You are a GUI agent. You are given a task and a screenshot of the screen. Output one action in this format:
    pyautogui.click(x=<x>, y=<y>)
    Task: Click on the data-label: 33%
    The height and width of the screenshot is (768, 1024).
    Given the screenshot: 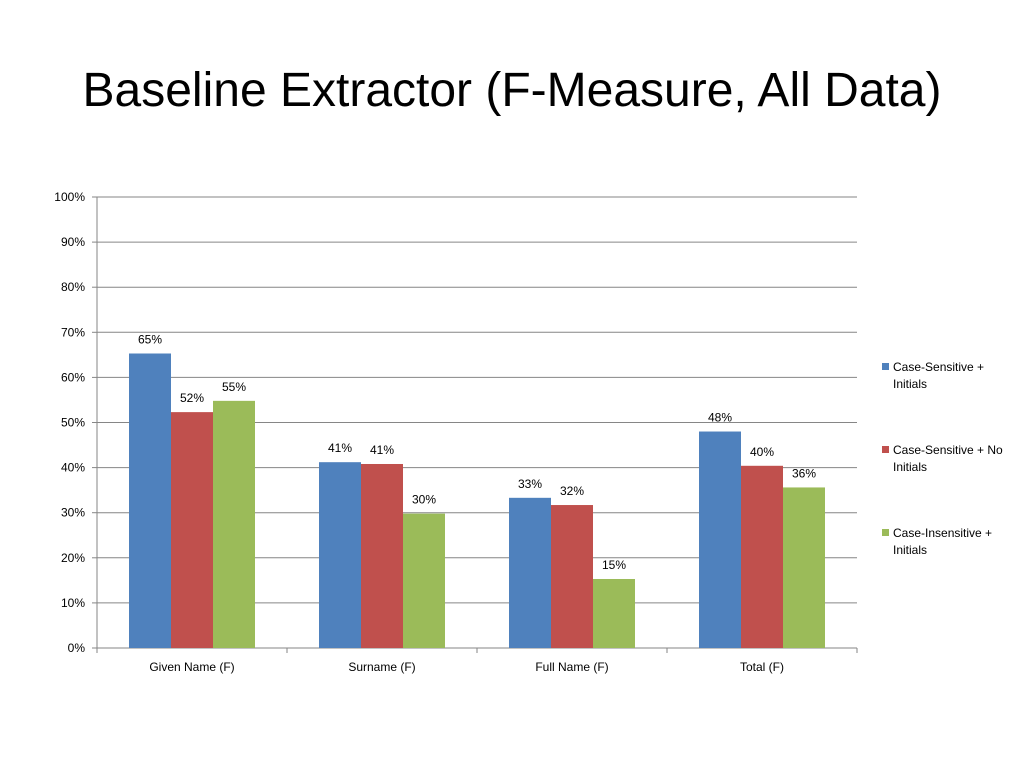 What is the action you would take?
    pyautogui.click(x=530, y=484)
    